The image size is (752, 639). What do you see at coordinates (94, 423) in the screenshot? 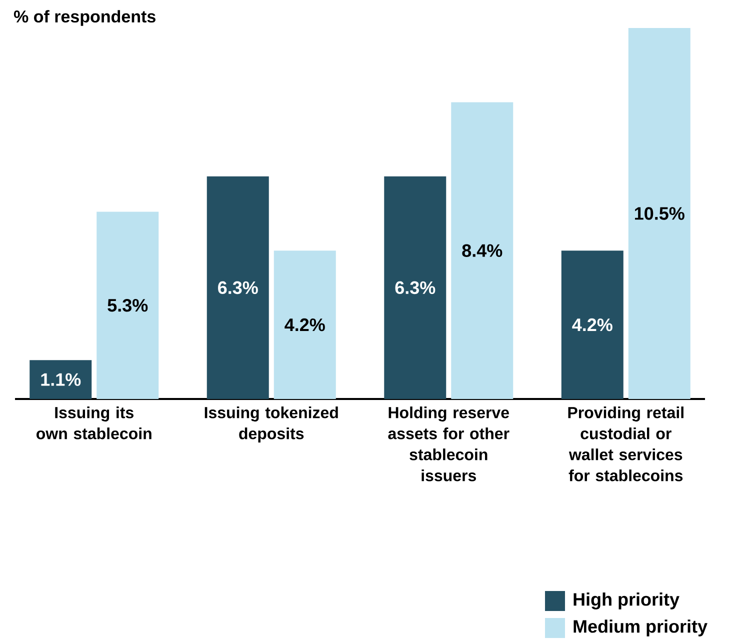
I see `x-tick-label: Issuing its own stablecoin` at bounding box center [94, 423].